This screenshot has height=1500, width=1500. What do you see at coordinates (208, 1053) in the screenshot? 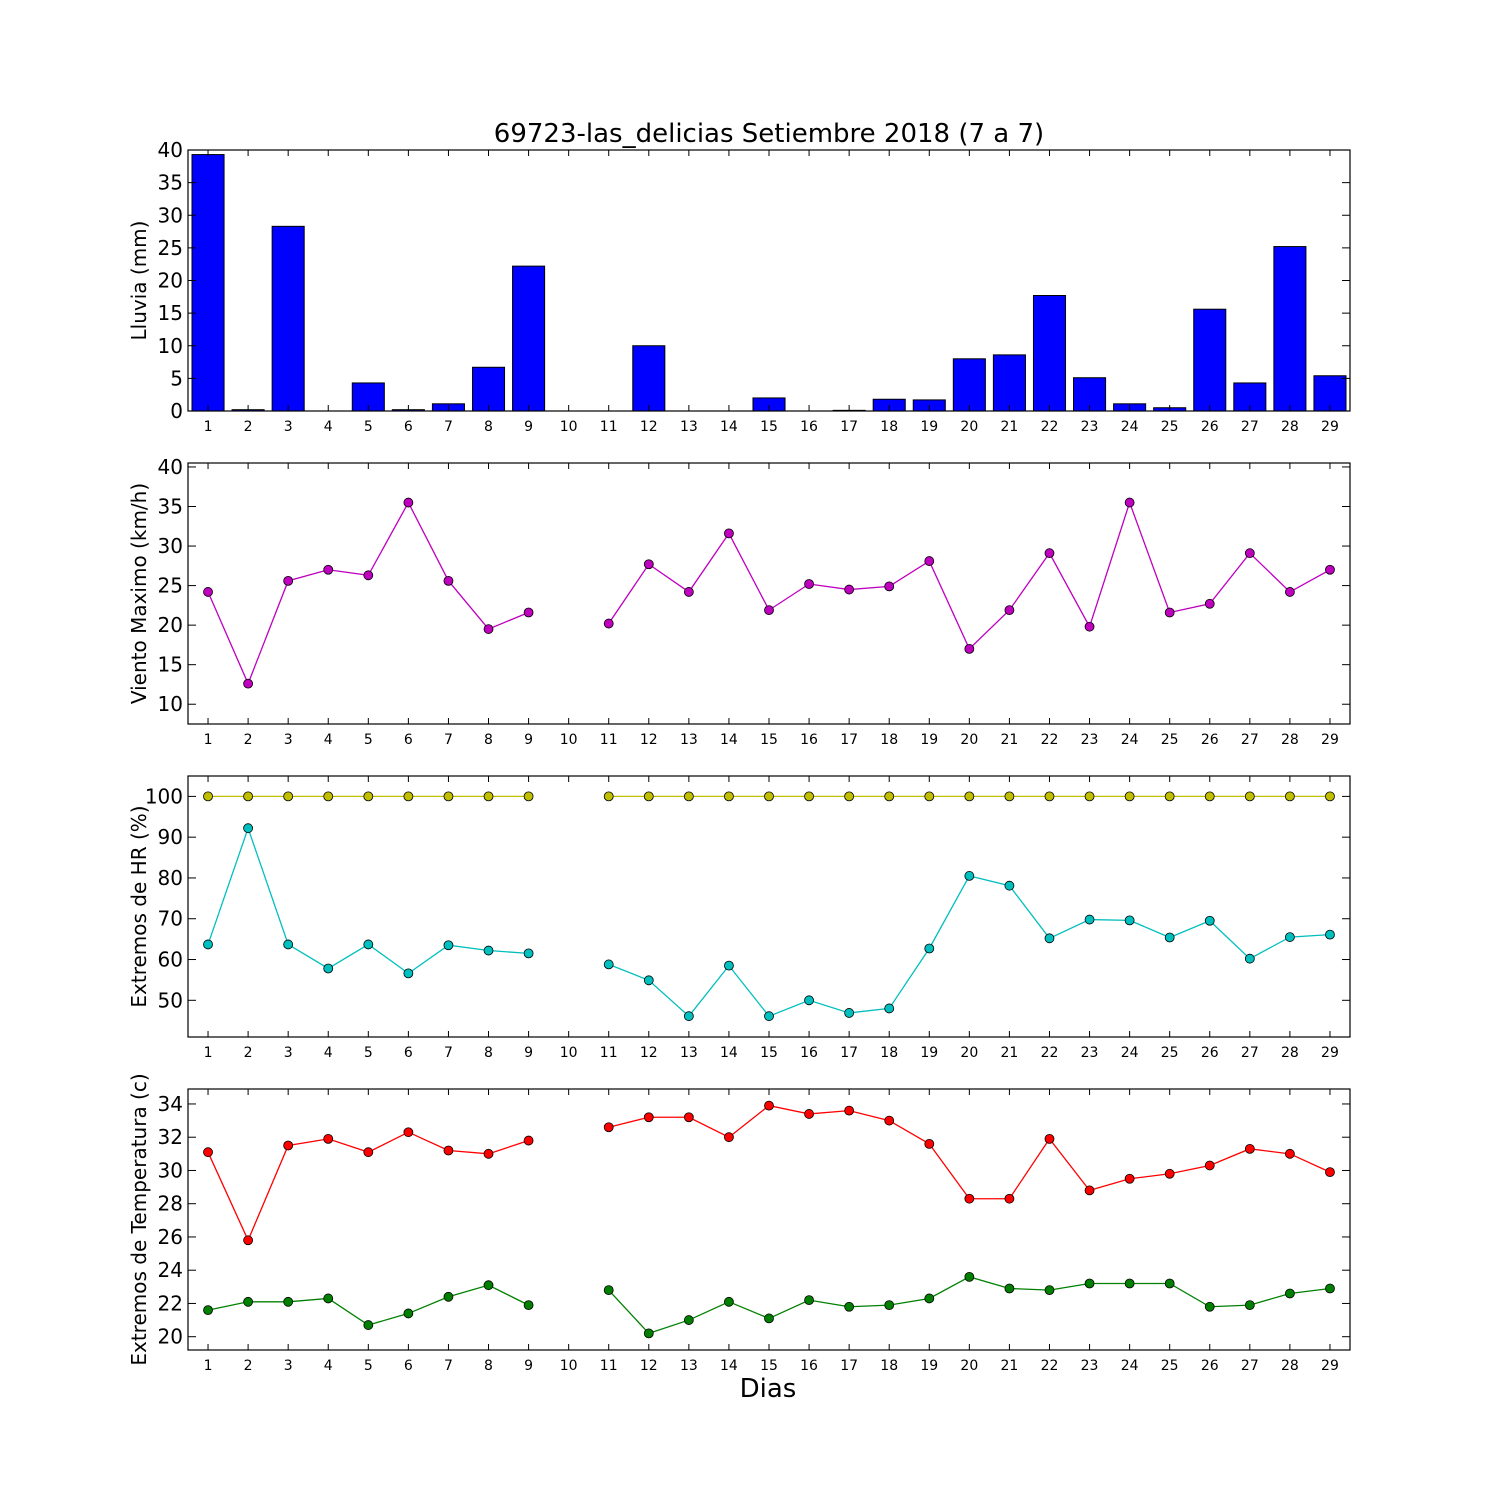
I see `x-tick-label: 1` at bounding box center [208, 1053].